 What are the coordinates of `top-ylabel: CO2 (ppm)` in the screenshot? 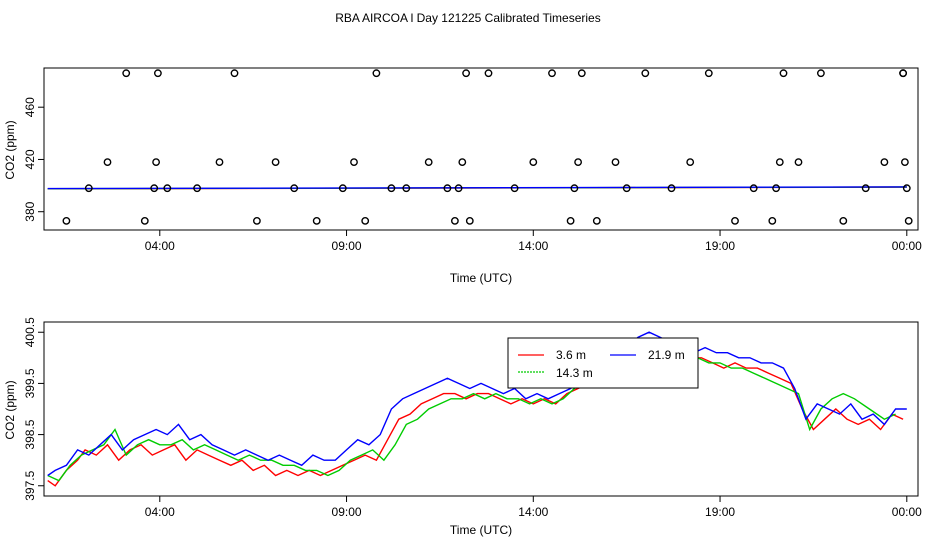 It's located at (10, 149).